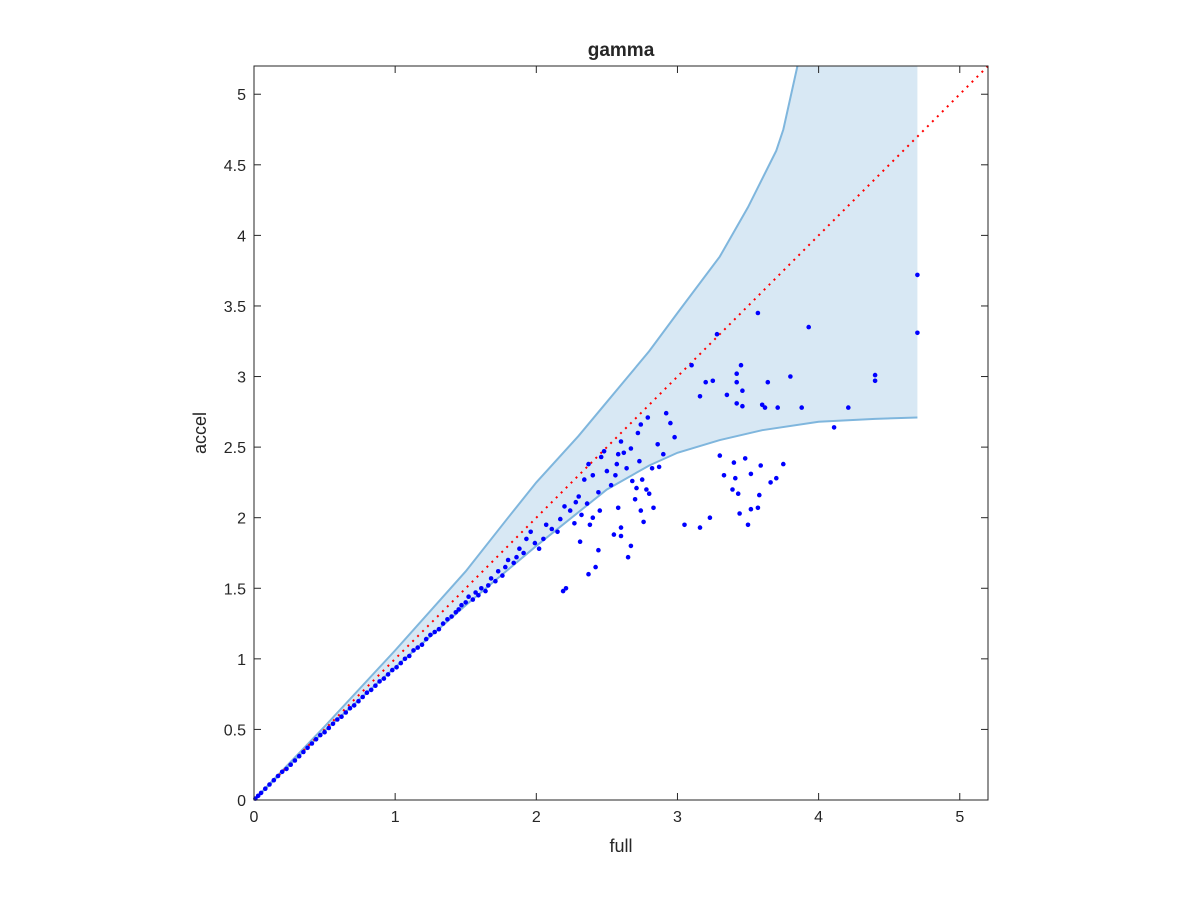 The width and height of the screenshot is (1200, 900). Describe the element at coordinates (241, 378) in the screenshot. I see `y-tick-label: 3` at that location.